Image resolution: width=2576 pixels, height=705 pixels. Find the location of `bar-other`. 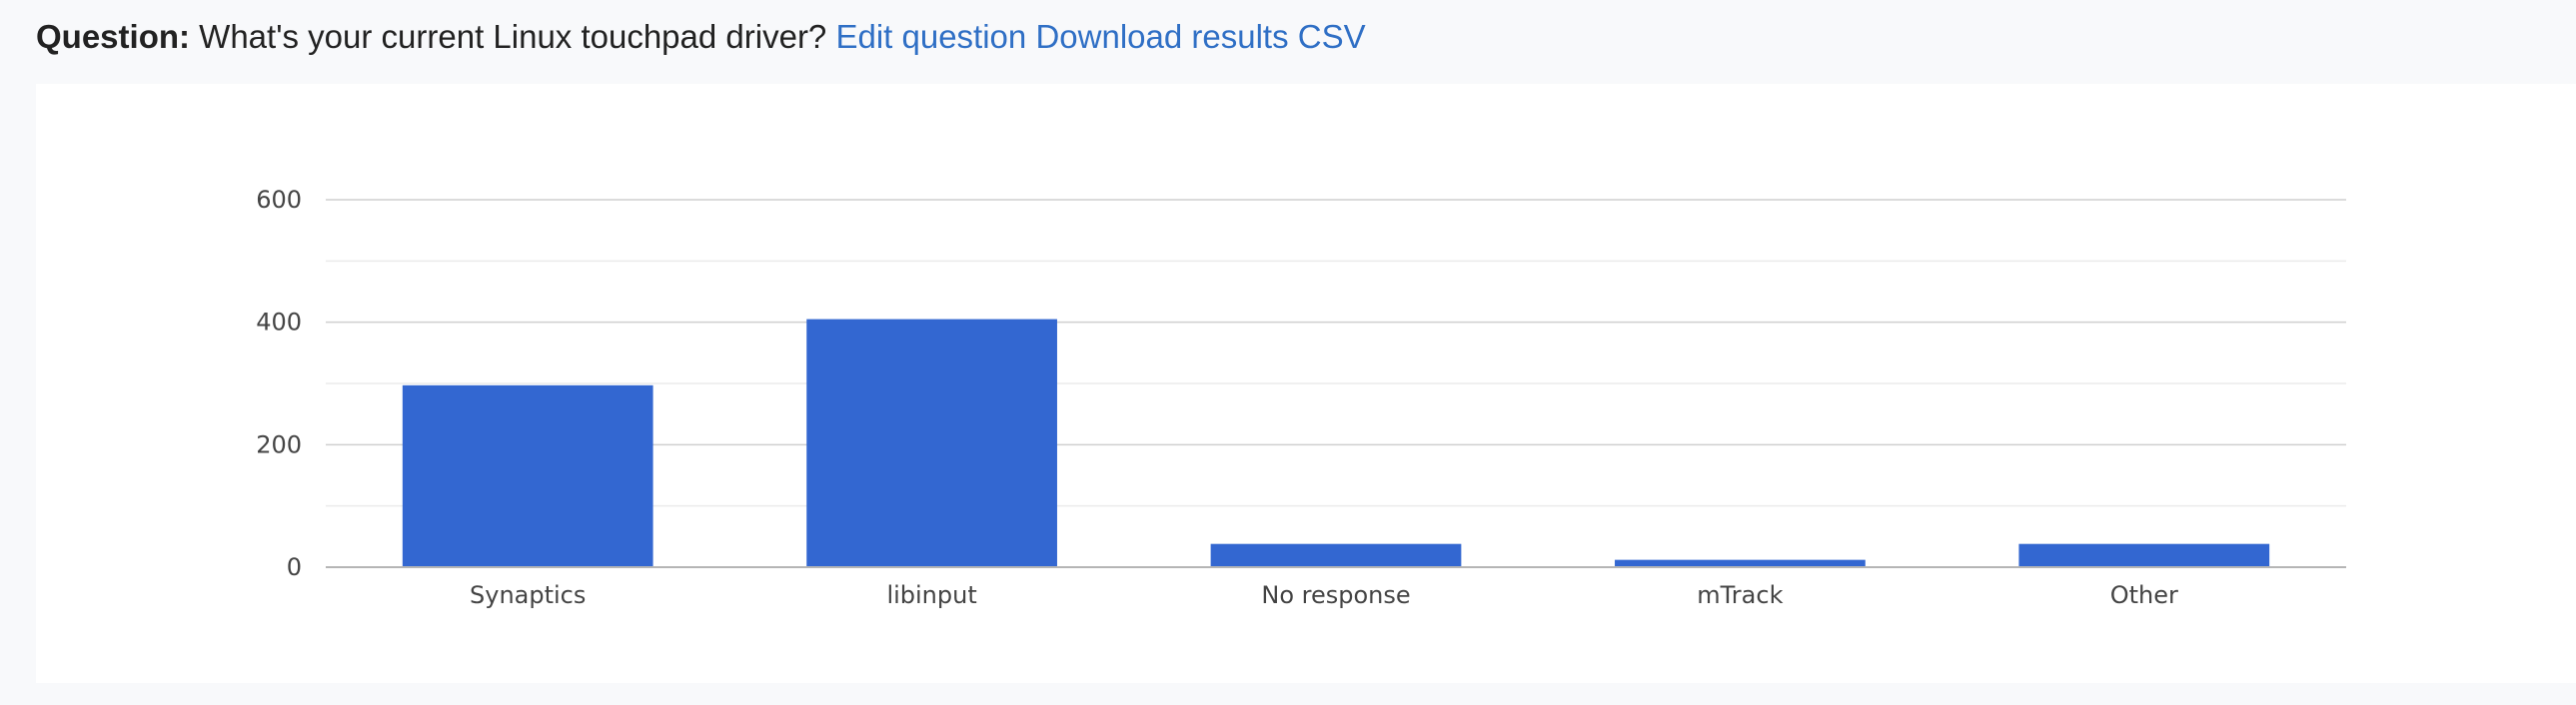

bar-other is located at coordinates (2144, 555).